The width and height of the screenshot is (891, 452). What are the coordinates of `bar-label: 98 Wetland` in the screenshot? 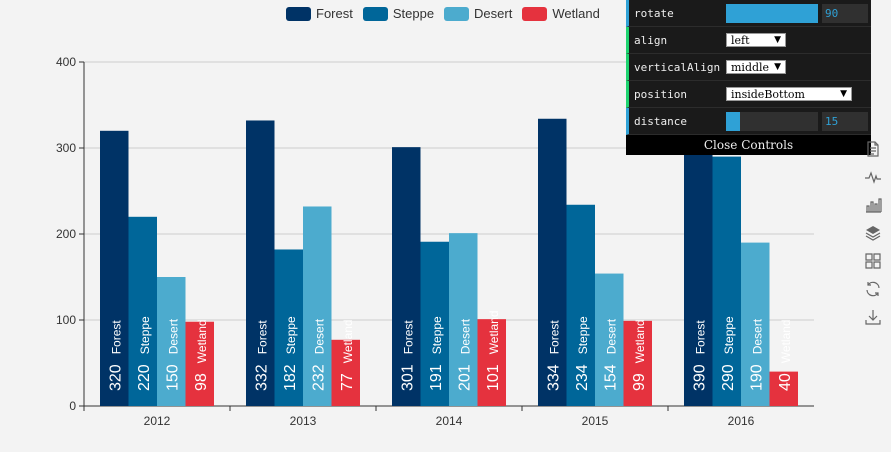 It's located at (201, 355).